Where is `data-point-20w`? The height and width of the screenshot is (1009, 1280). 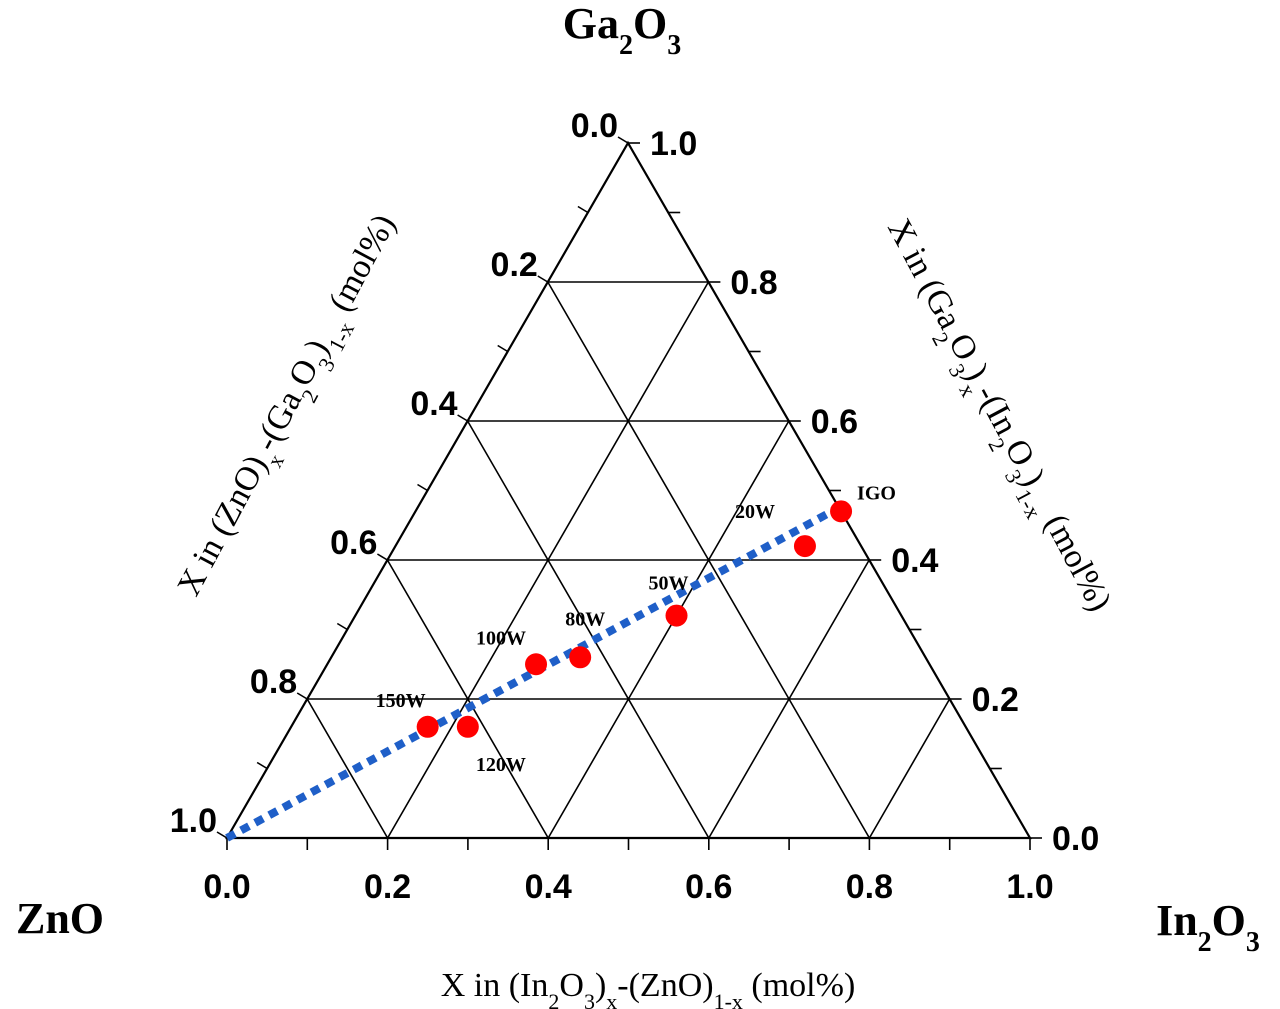 data-point-20w is located at coordinates (804, 546).